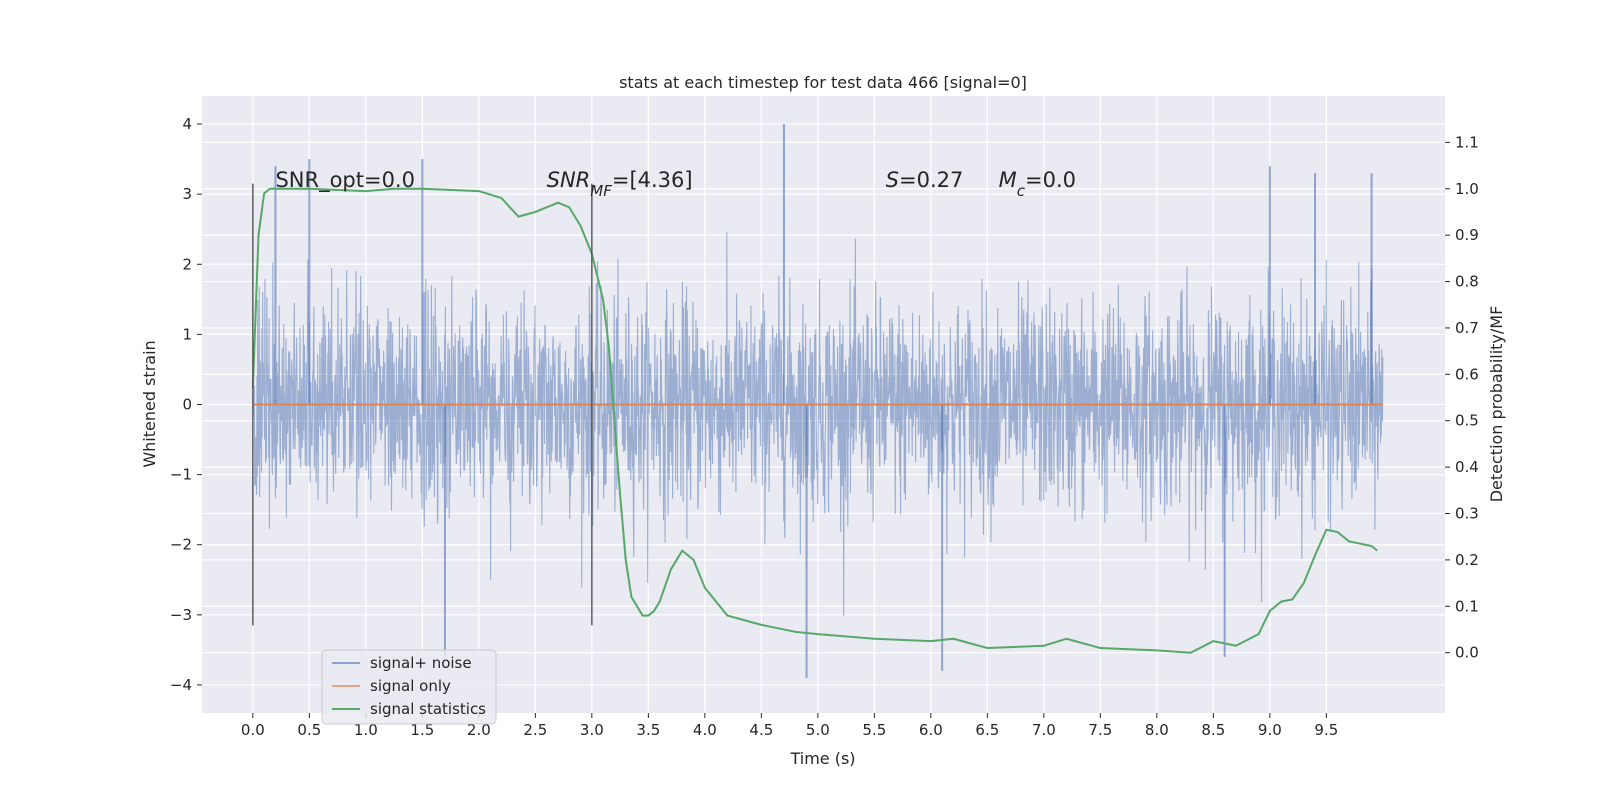  I want to click on y-tick-label: −1, so click(181, 475).